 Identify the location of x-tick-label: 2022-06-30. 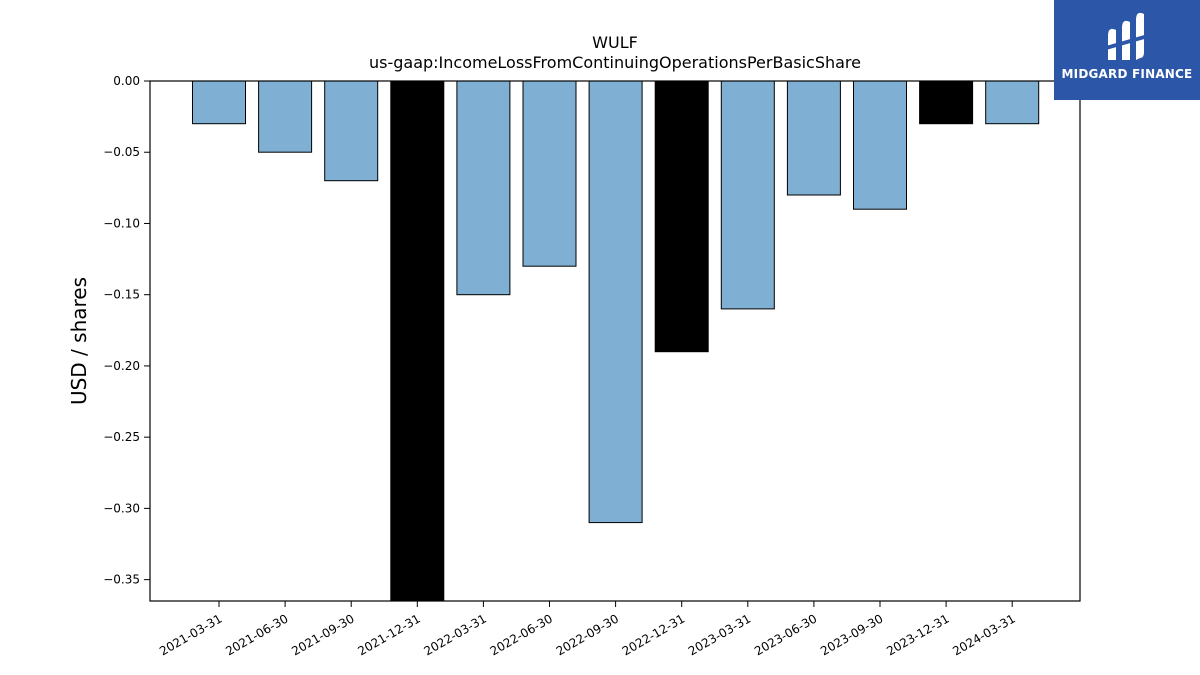
(521, 634).